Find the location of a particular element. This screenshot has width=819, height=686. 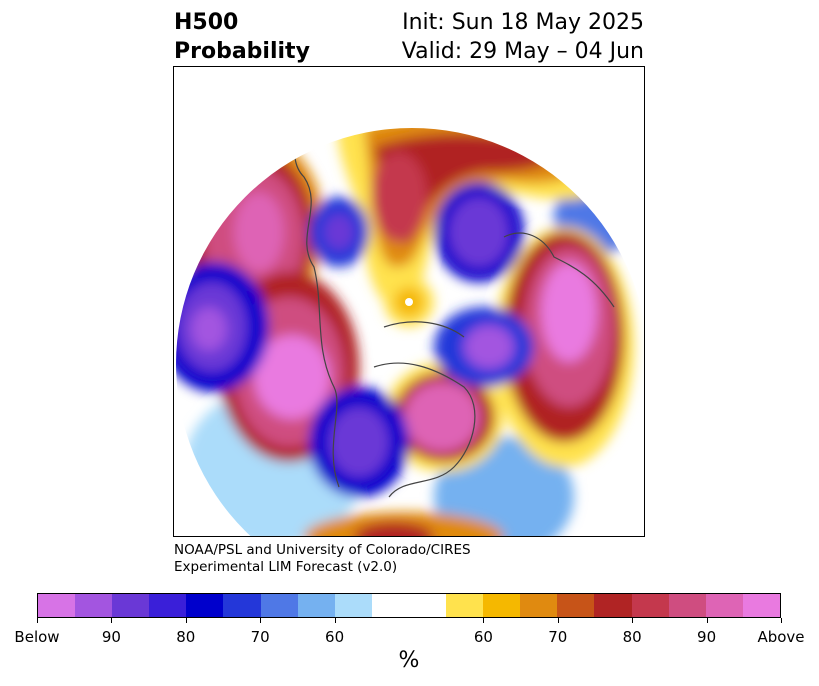

coastline-greenland is located at coordinates (424, 329).